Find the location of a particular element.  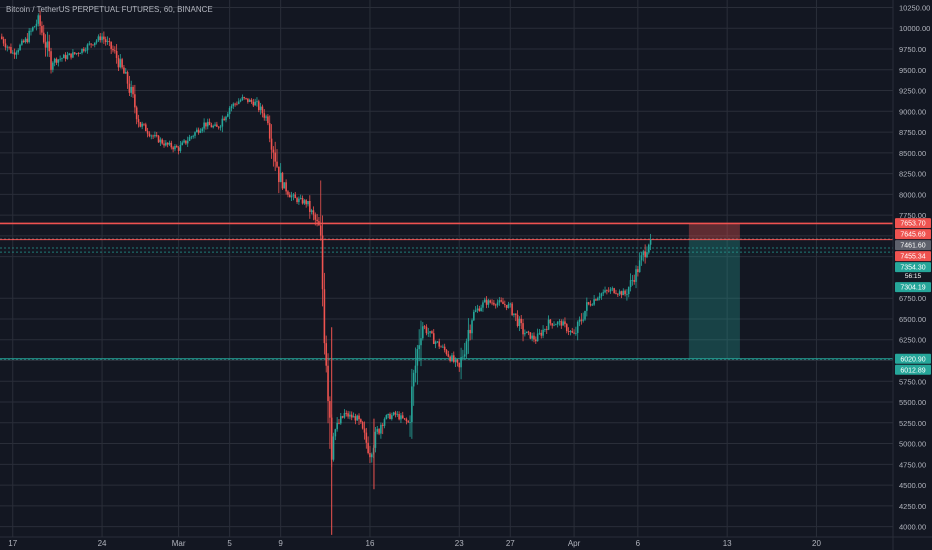

x-tick-label: 6 is located at coordinates (638, 543).